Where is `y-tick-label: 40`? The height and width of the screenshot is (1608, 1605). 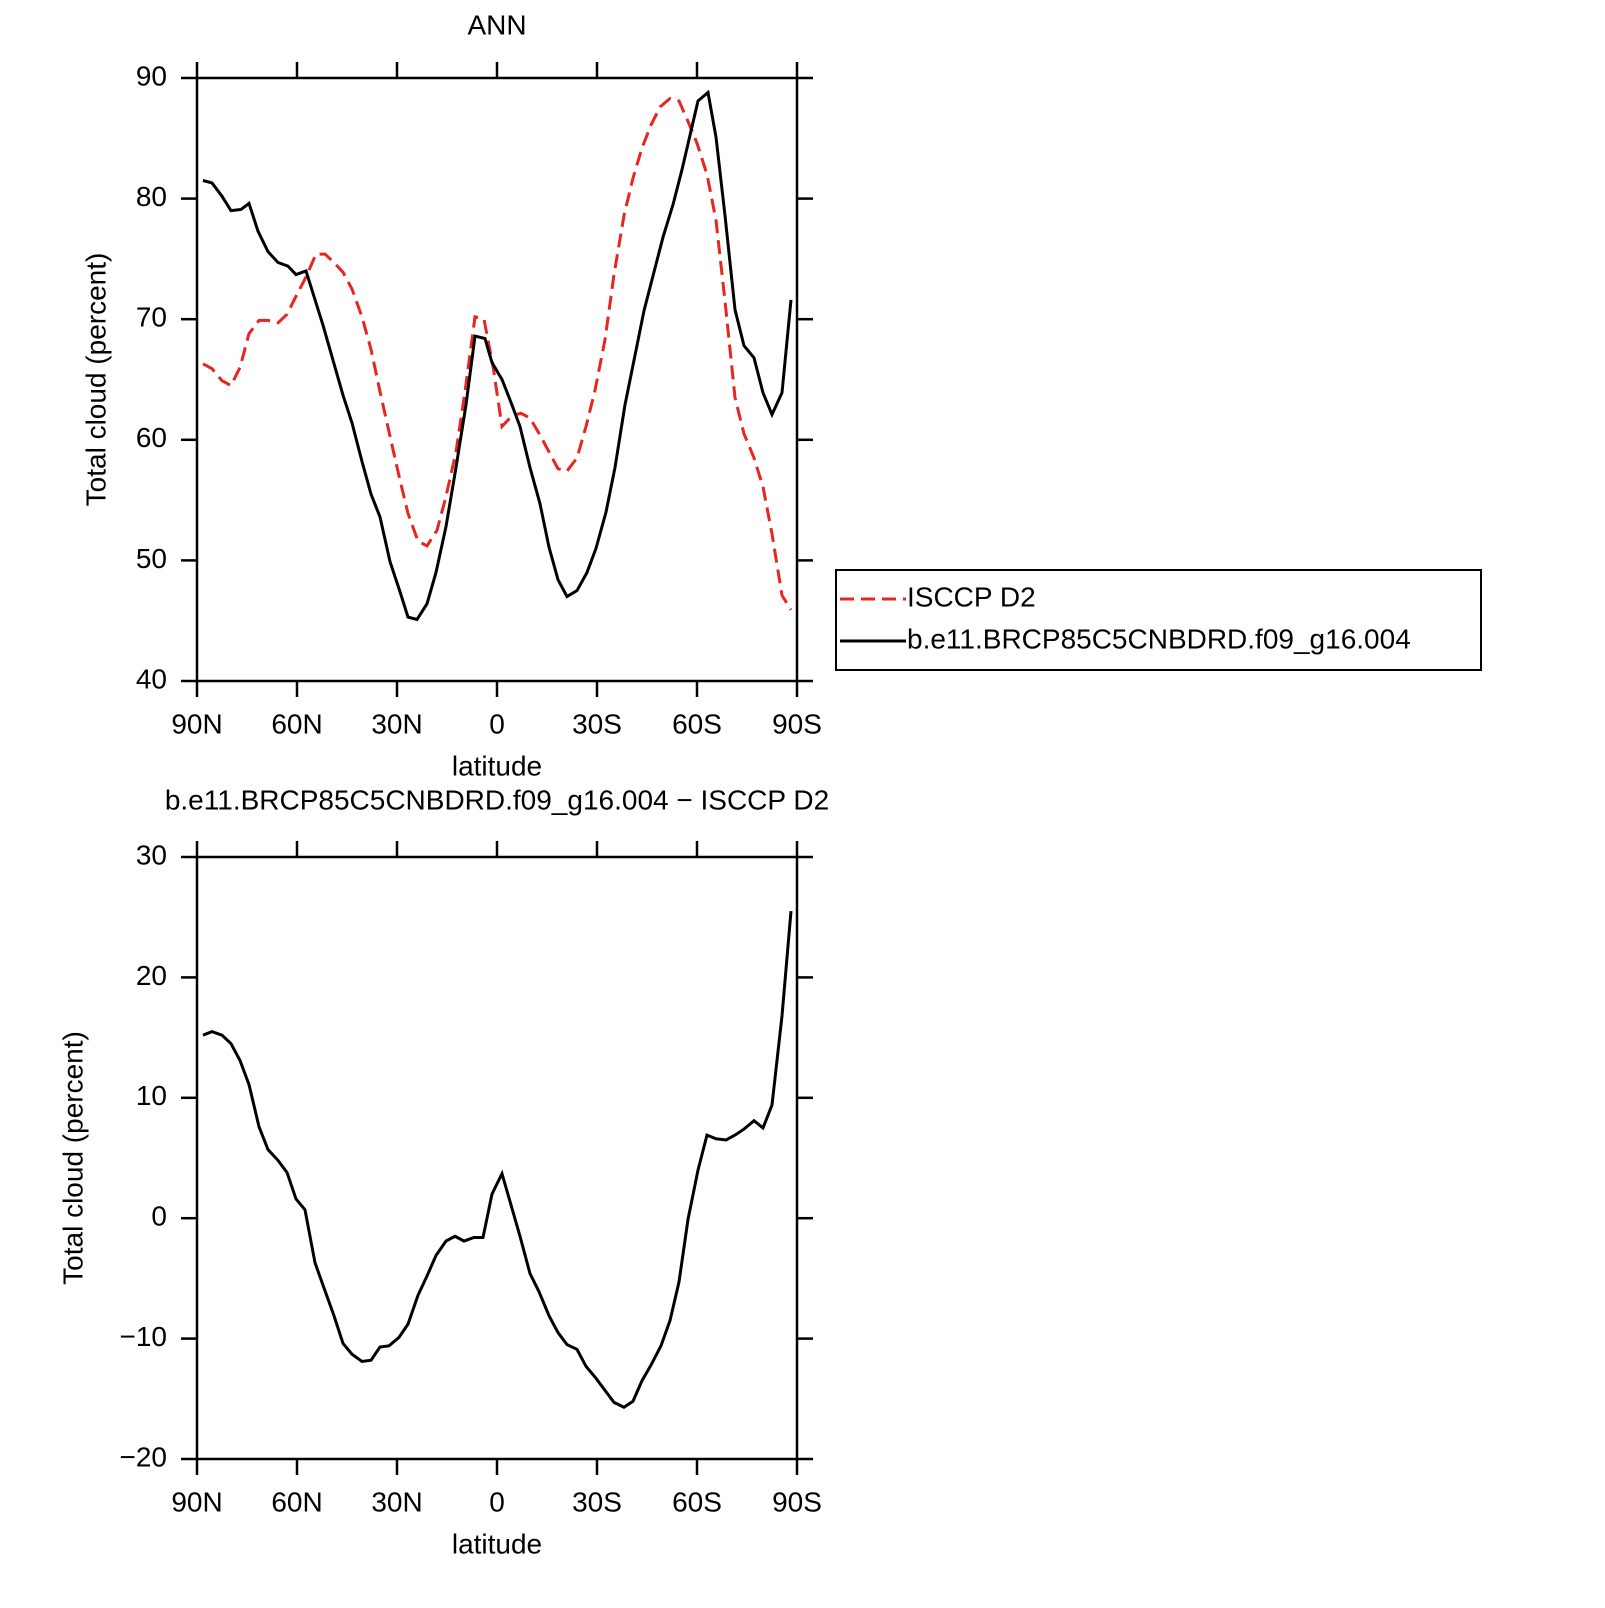 y-tick-label: 40 is located at coordinates (151, 678).